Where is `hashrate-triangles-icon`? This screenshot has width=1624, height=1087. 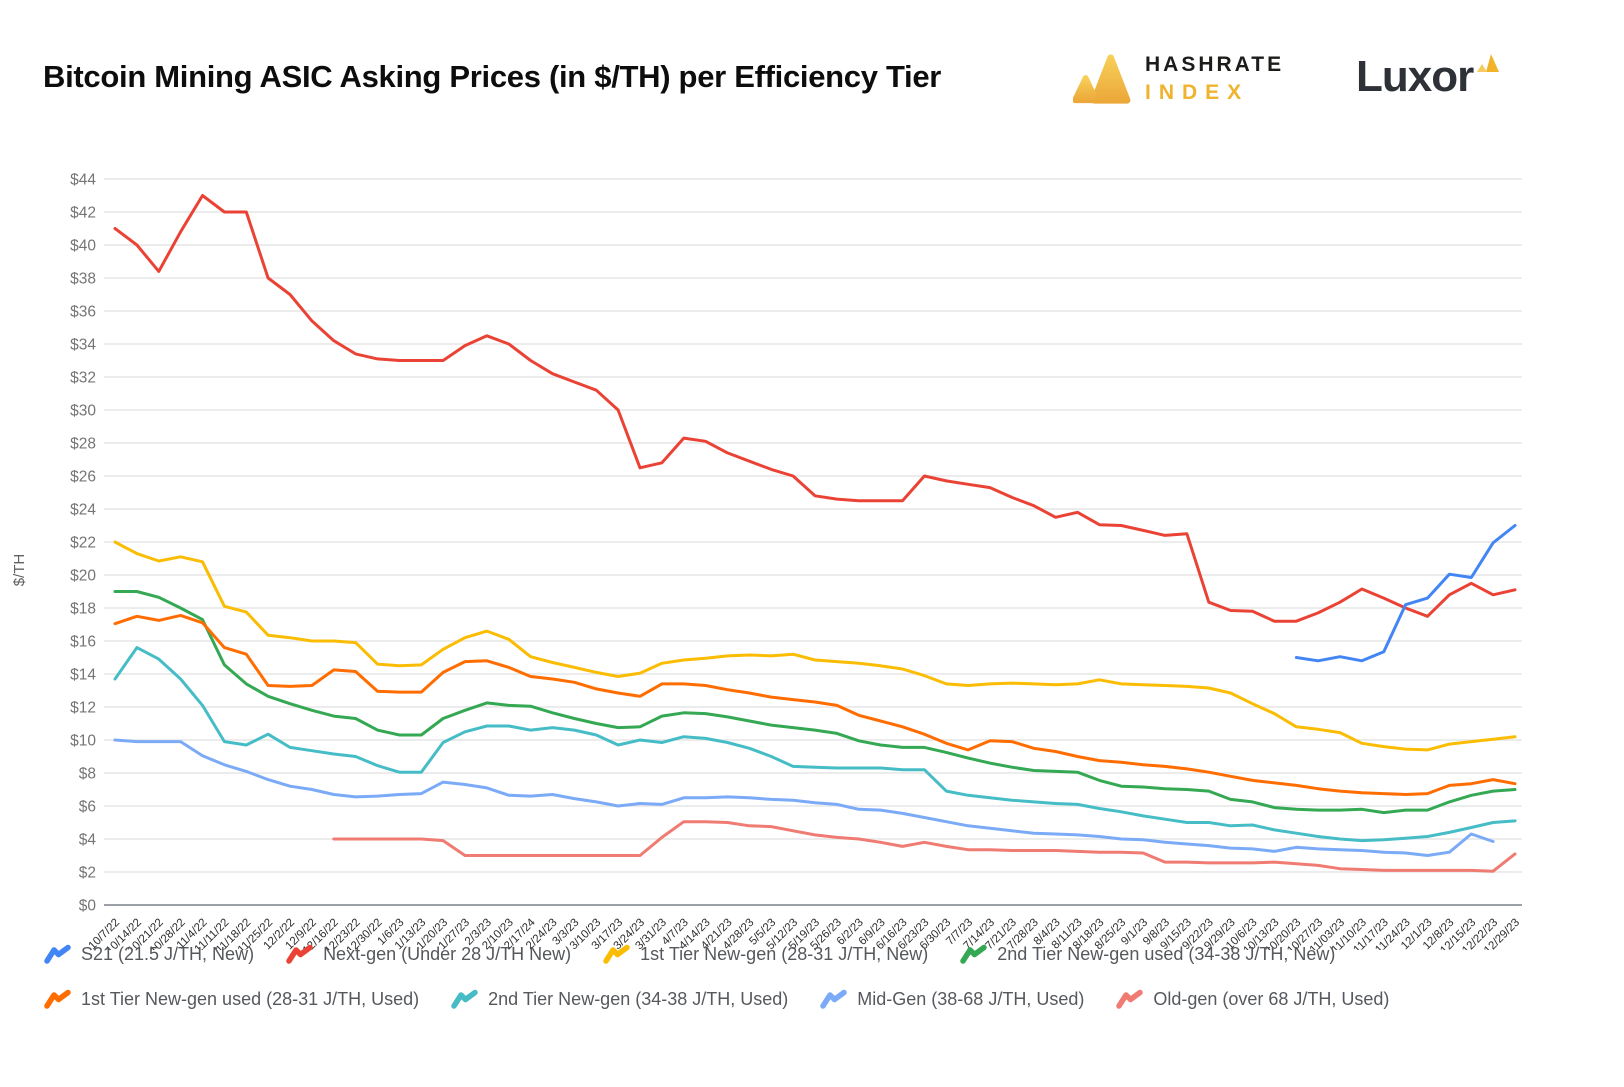 hashrate-triangles-icon is located at coordinates (1102, 79).